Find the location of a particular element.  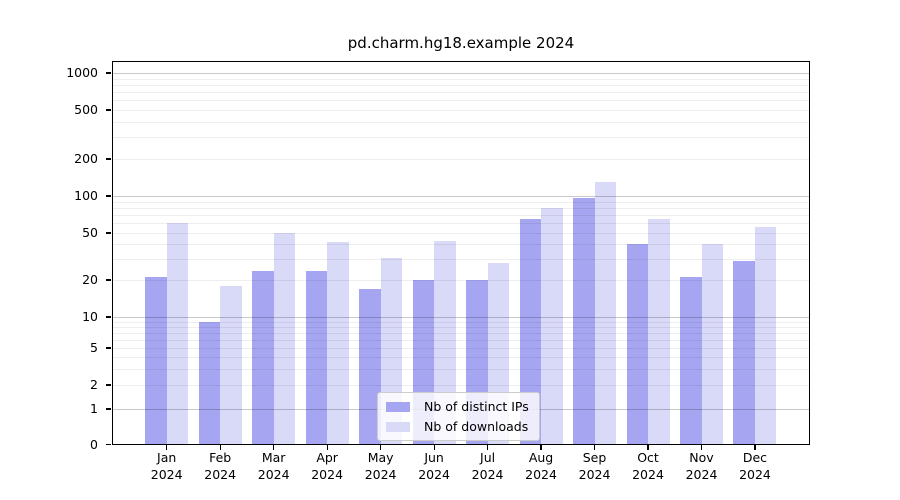

x-tick-label: Sep 2024 is located at coordinates (594, 466).